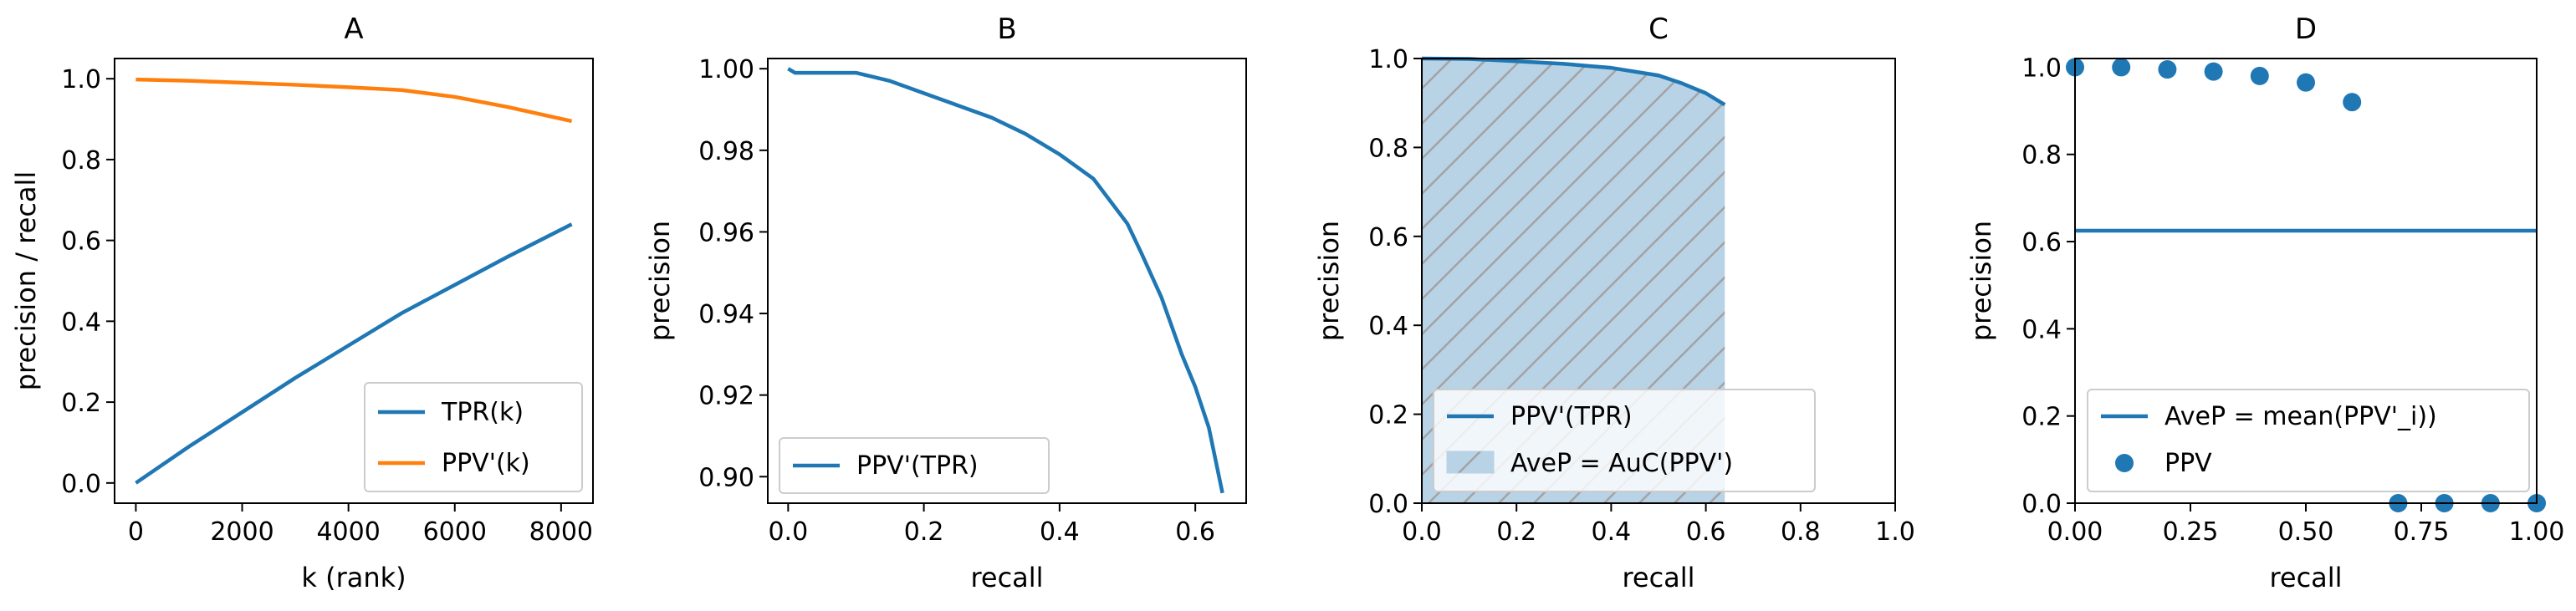 This screenshot has width=2576, height=611. I want to click on panel-c-frame, so click(1658, 281).